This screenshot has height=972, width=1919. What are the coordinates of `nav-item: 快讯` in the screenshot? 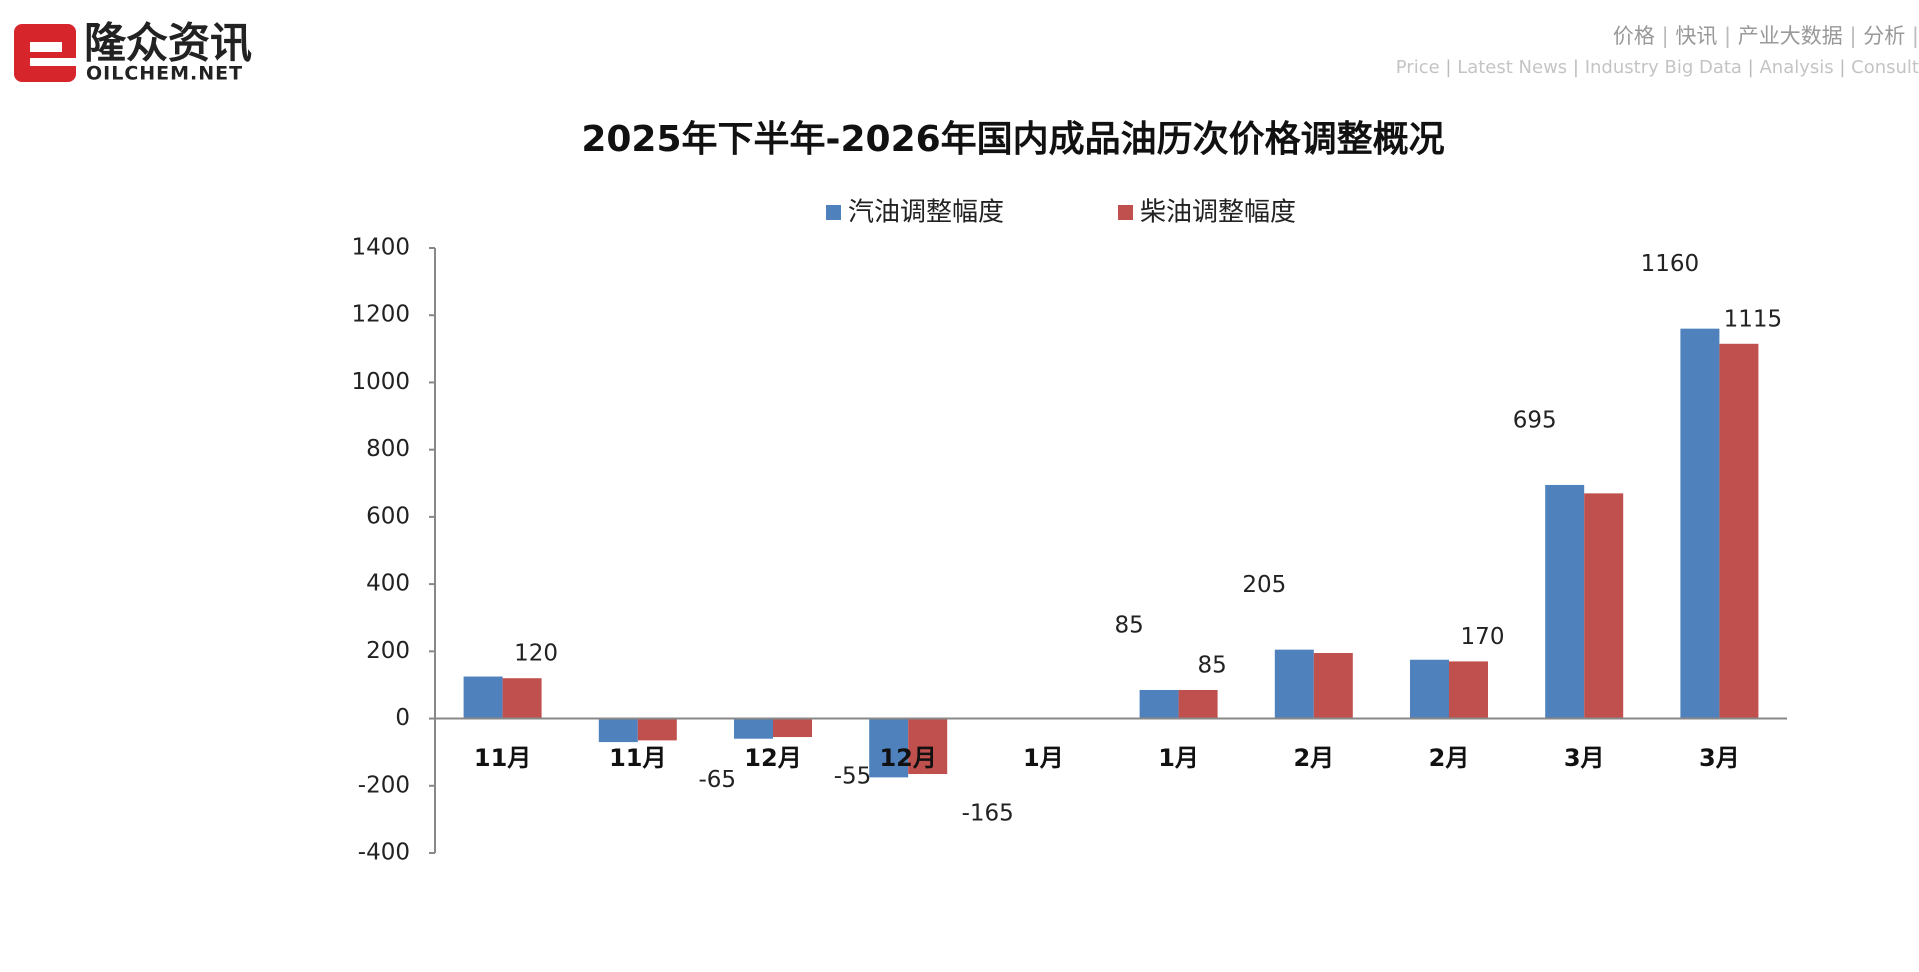 It's located at (1696, 36).